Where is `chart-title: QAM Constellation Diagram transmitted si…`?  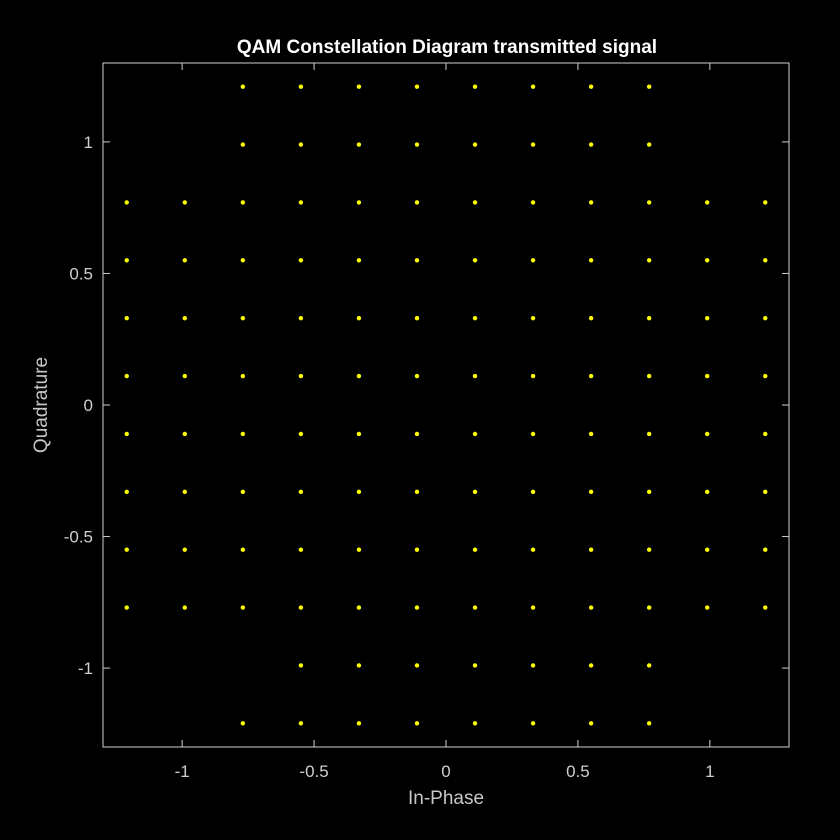
chart-title: QAM Constellation Diagram transmitted si… is located at coordinates (447, 47).